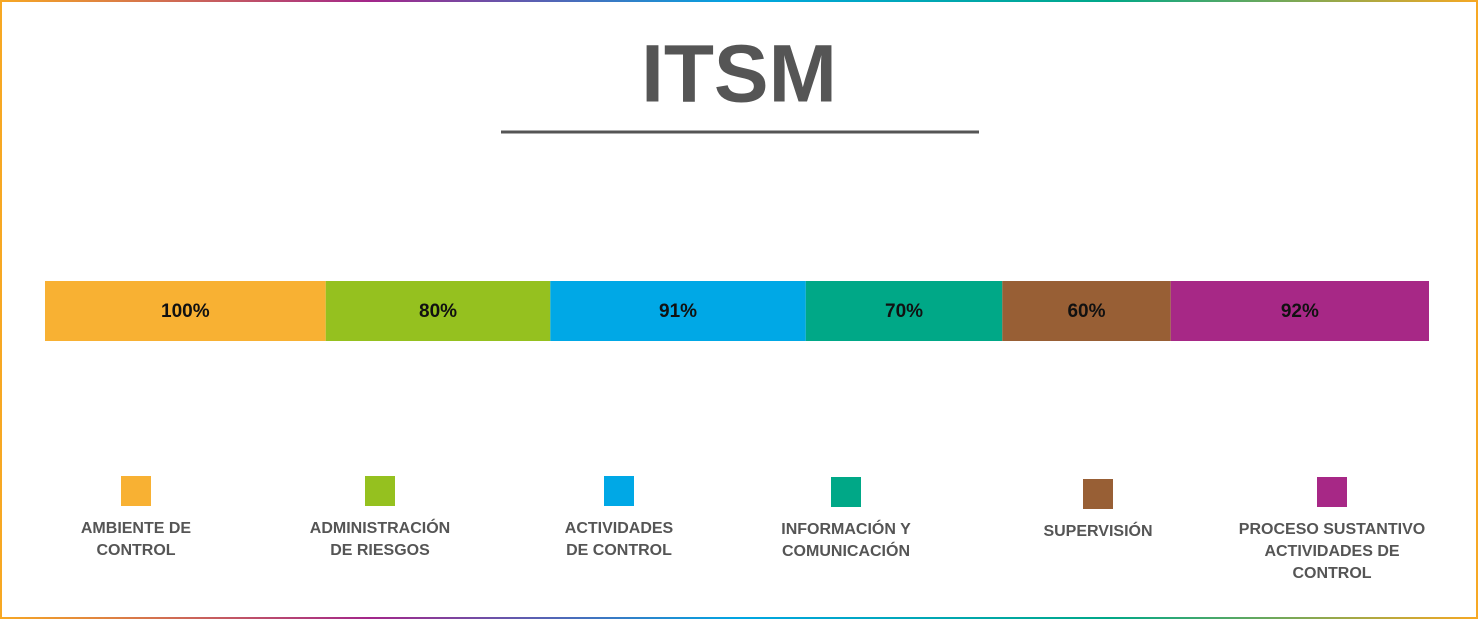  I want to click on legend-item: AMBIENTE DE CONTROL, so click(136, 519).